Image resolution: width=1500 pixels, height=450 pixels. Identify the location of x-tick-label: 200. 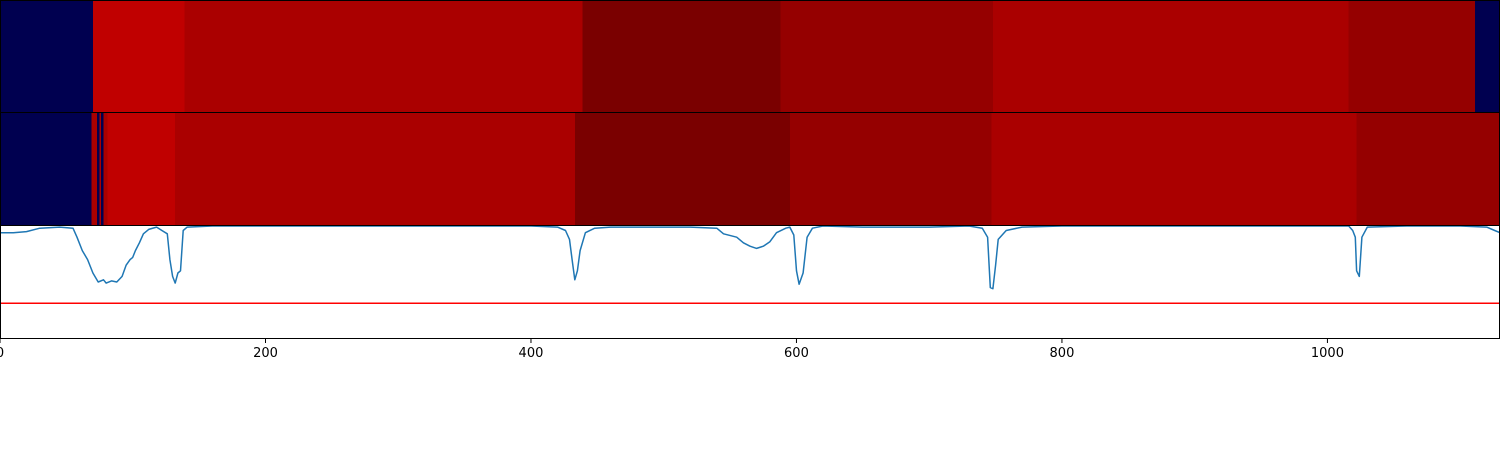
(265, 353).